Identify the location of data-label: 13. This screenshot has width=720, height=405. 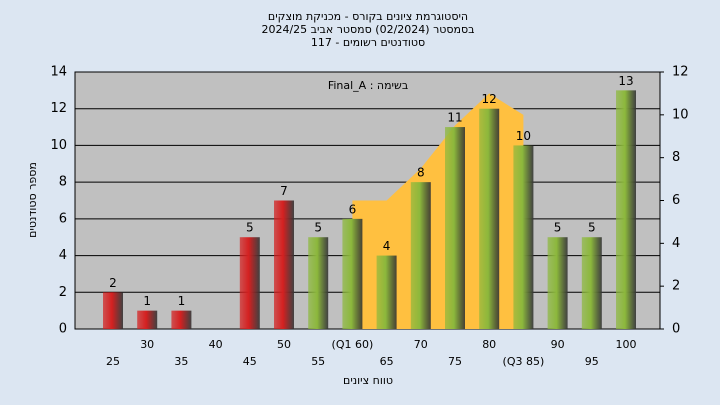
(625, 81).